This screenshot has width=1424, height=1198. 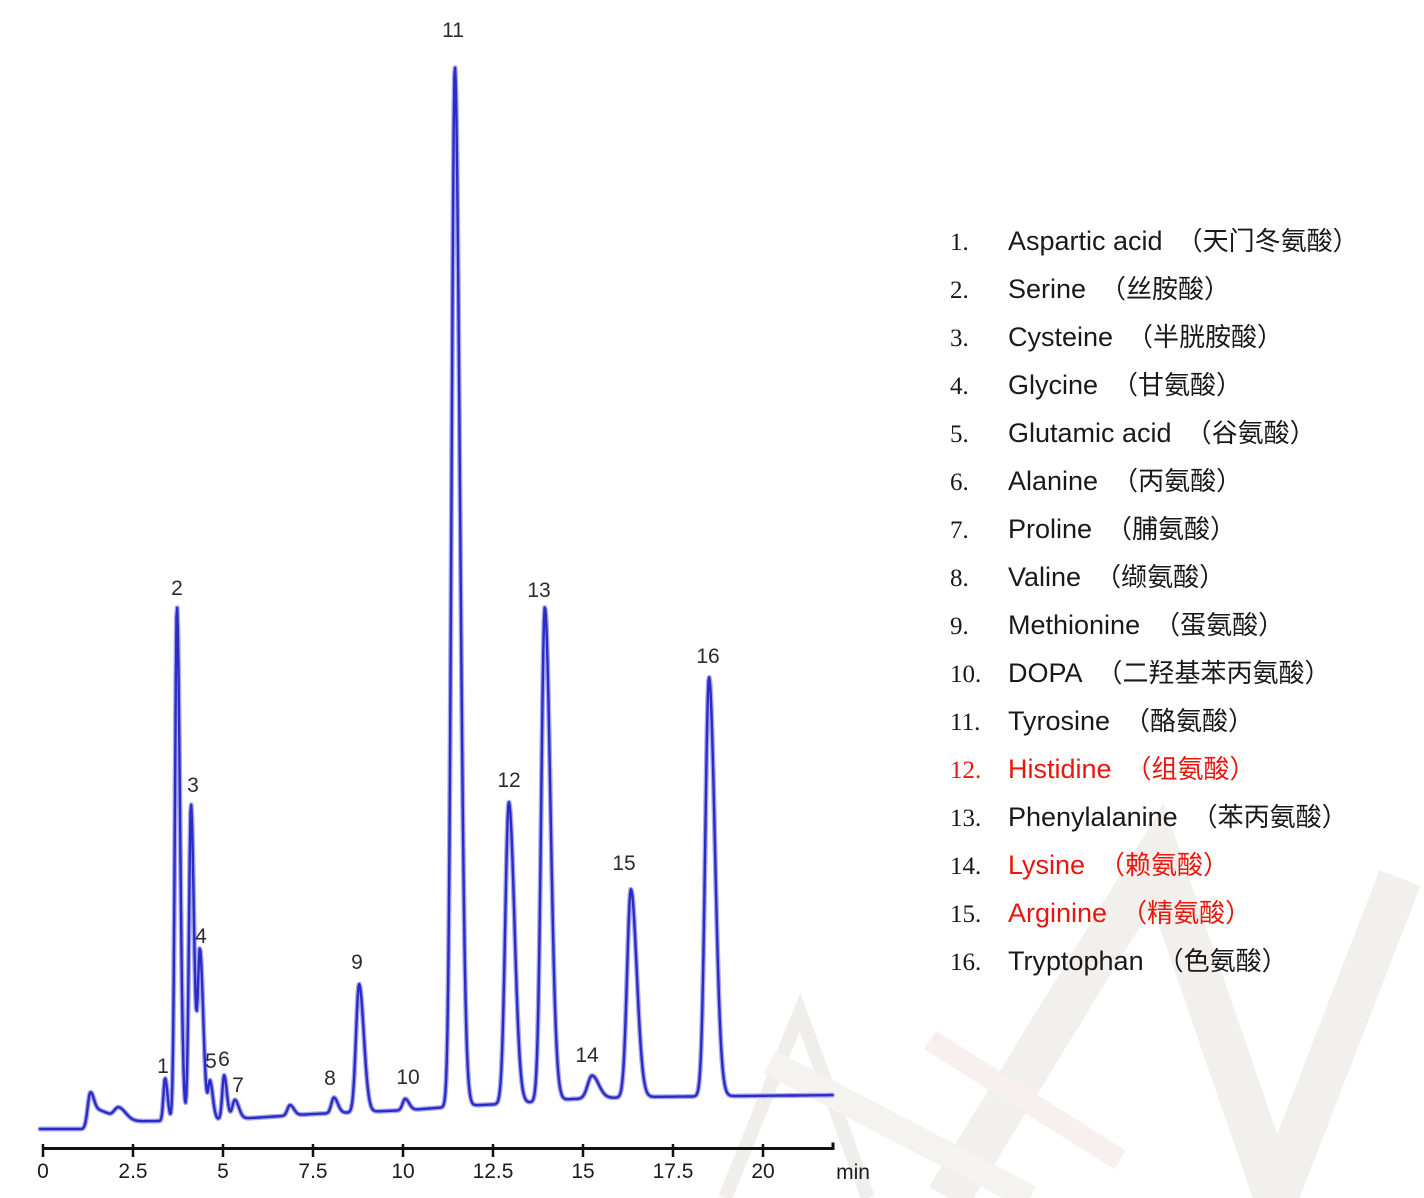 I want to click on peak-label-10: 10, so click(x=408, y=1077).